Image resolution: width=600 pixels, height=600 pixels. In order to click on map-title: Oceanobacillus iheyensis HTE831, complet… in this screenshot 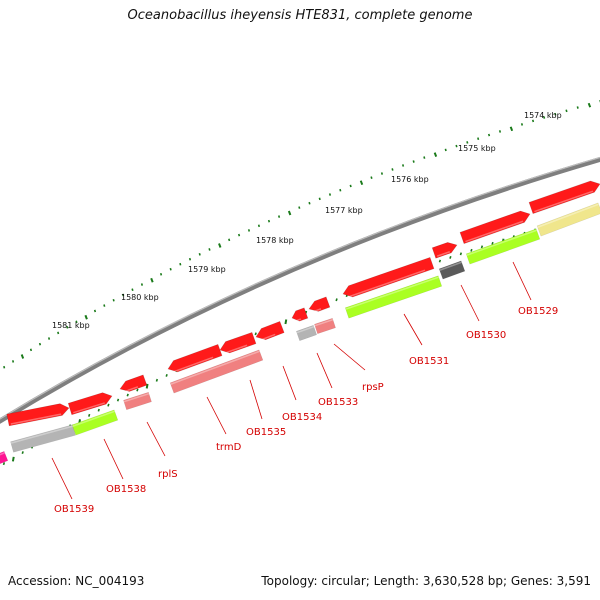, I will do `click(300, 15)`.